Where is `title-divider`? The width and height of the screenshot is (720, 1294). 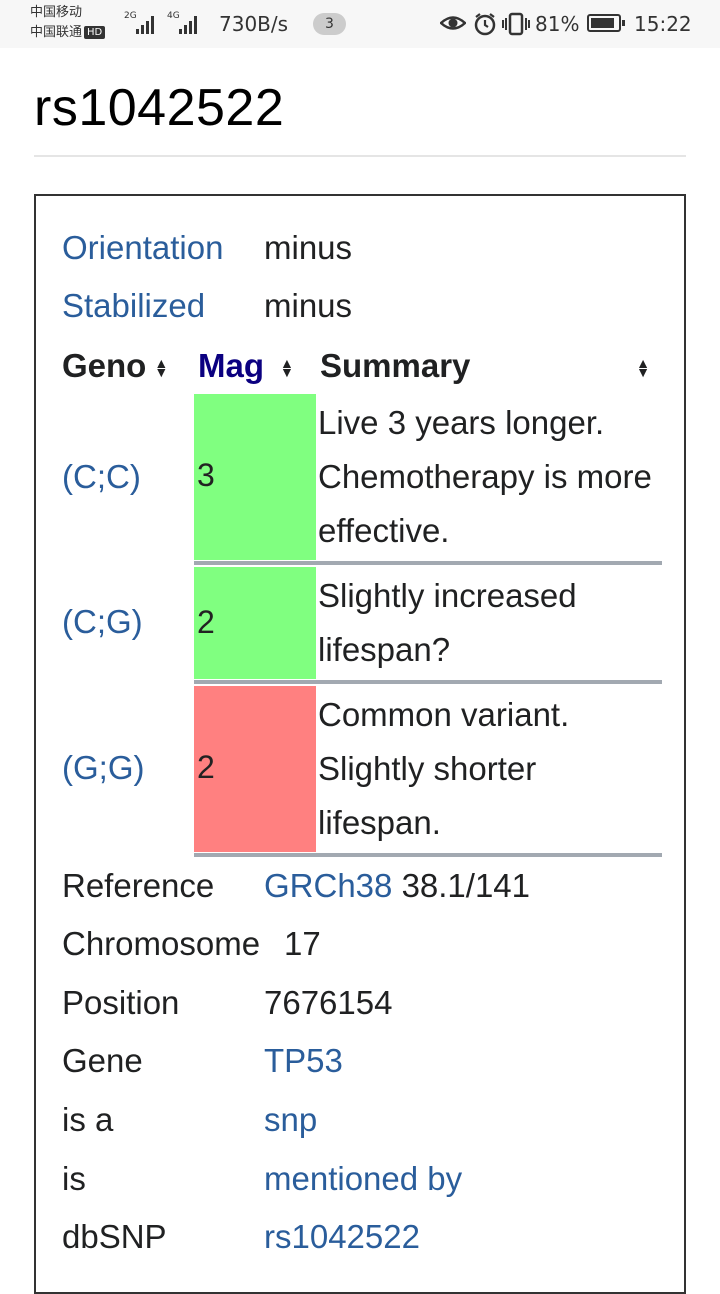
title-divider is located at coordinates (360, 156).